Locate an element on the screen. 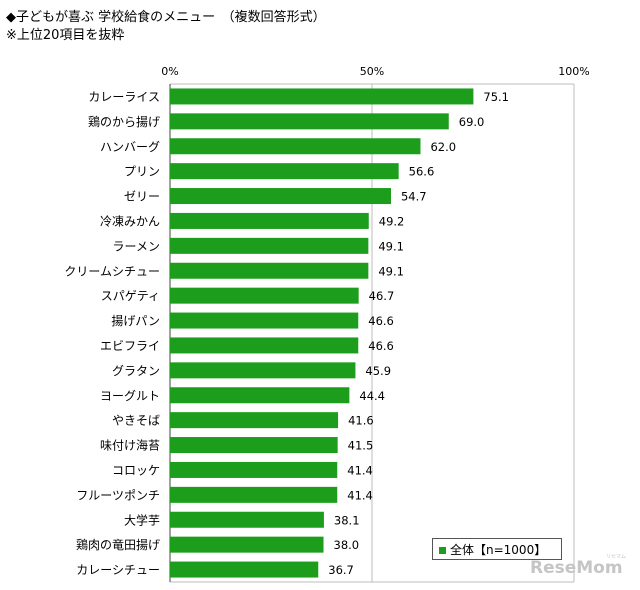 This screenshot has height=590, width=640. value-label: 41.5 is located at coordinates (361, 446).